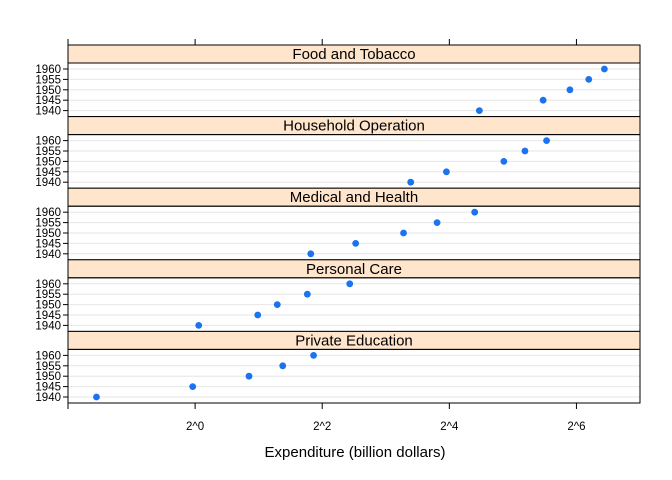 Image resolution: width=672 pixels, height=480 pixels. I want to click on x-tick-label: 2^0, so click(195, 427).